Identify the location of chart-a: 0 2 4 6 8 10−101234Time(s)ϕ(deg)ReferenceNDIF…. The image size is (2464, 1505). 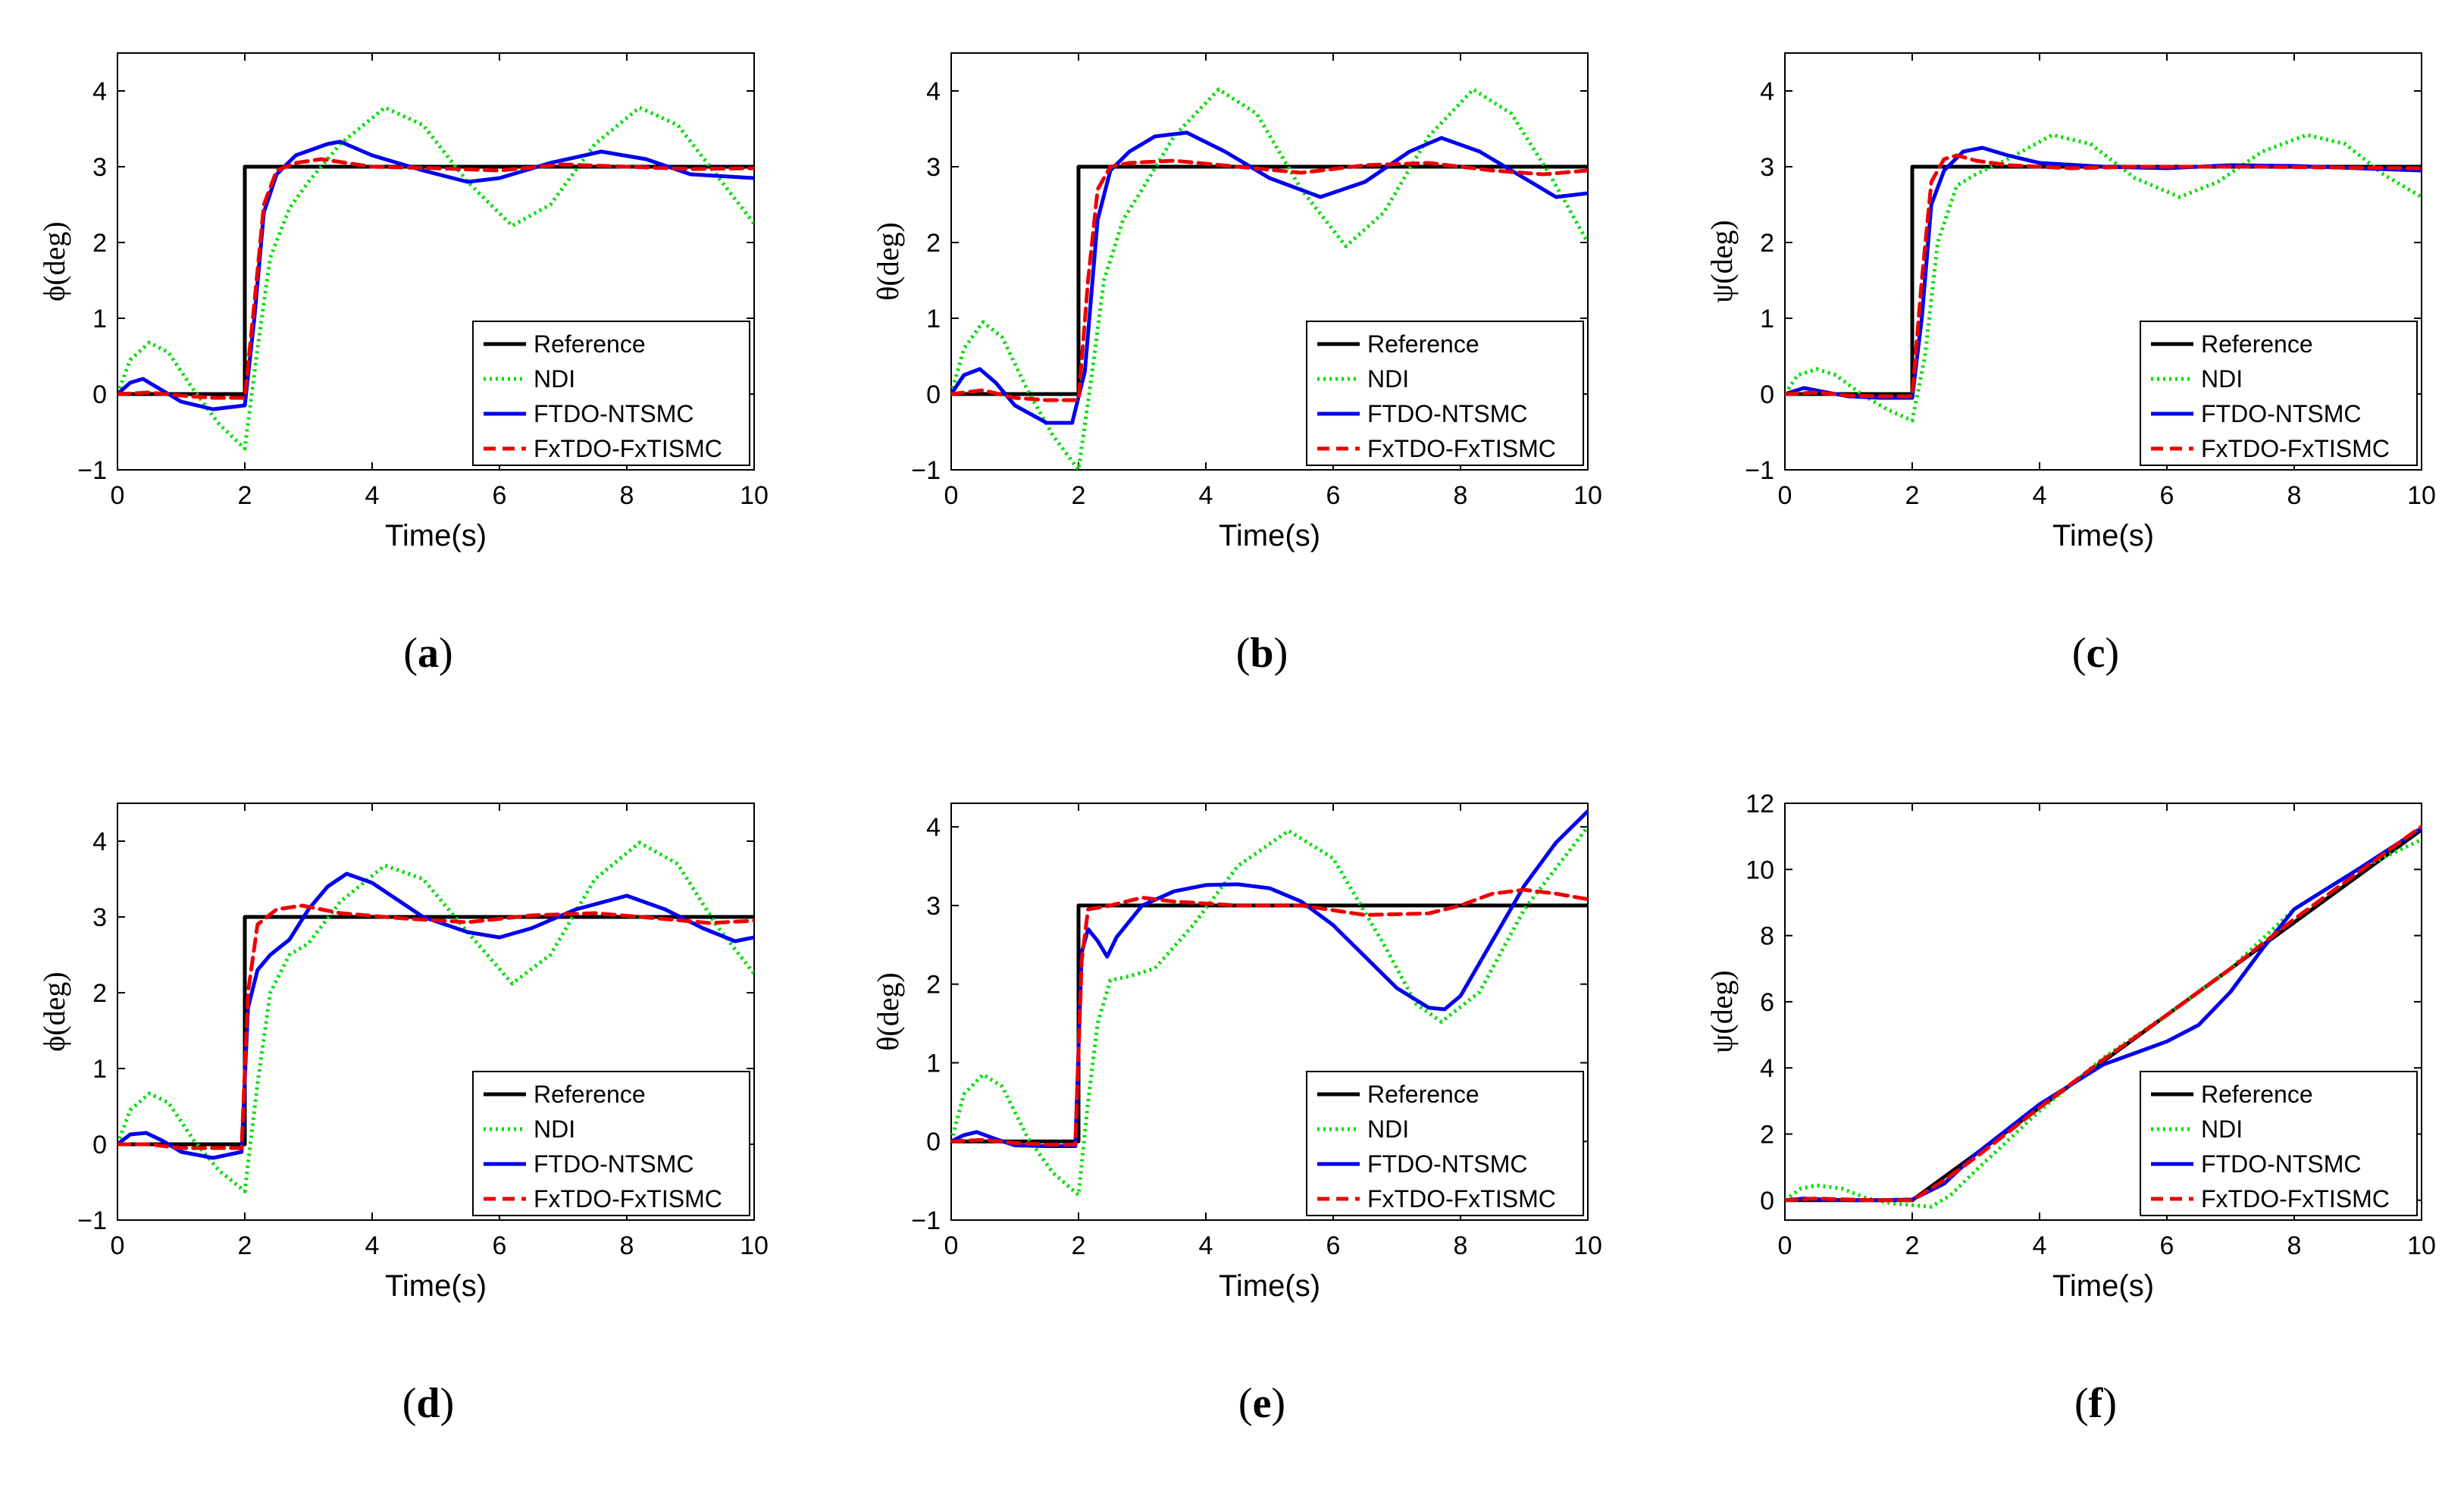
(403, 302).